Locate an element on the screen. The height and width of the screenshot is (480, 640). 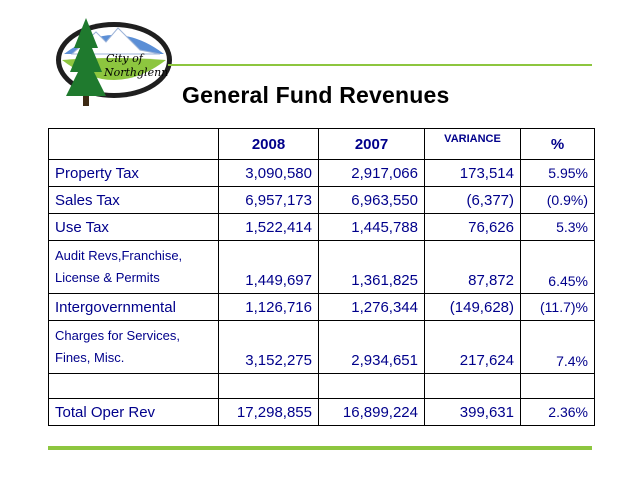
header-cell-2007: 2007 is located at coordinates (371, 144).